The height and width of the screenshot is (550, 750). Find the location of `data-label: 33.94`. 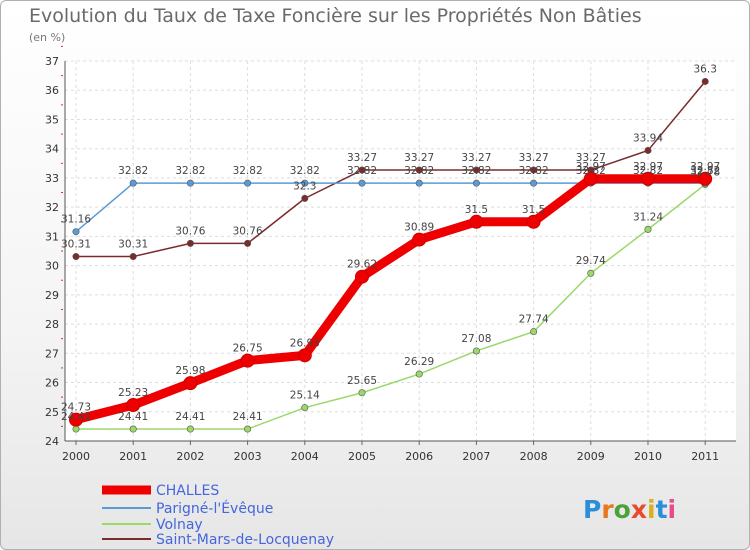

data-label: 33.94 is located at coordinates (648, 138).